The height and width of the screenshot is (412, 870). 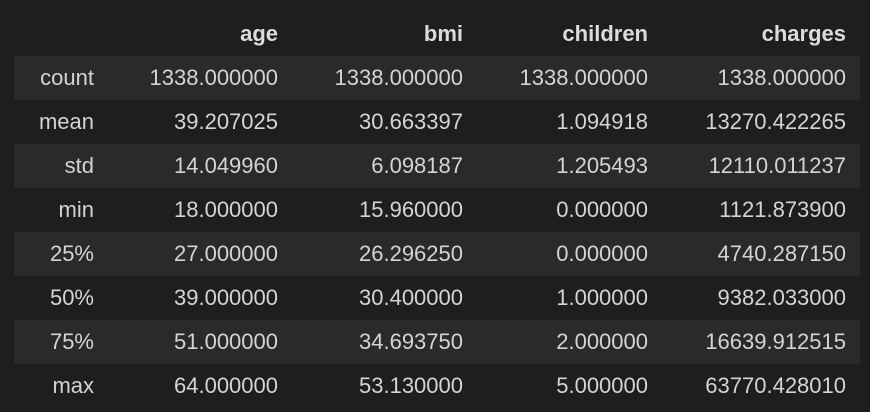 What do you see at coordinates (411, 297) in the screenshot?
I see `cell-bmi: 30.400000` at bounding box center [411, 297].